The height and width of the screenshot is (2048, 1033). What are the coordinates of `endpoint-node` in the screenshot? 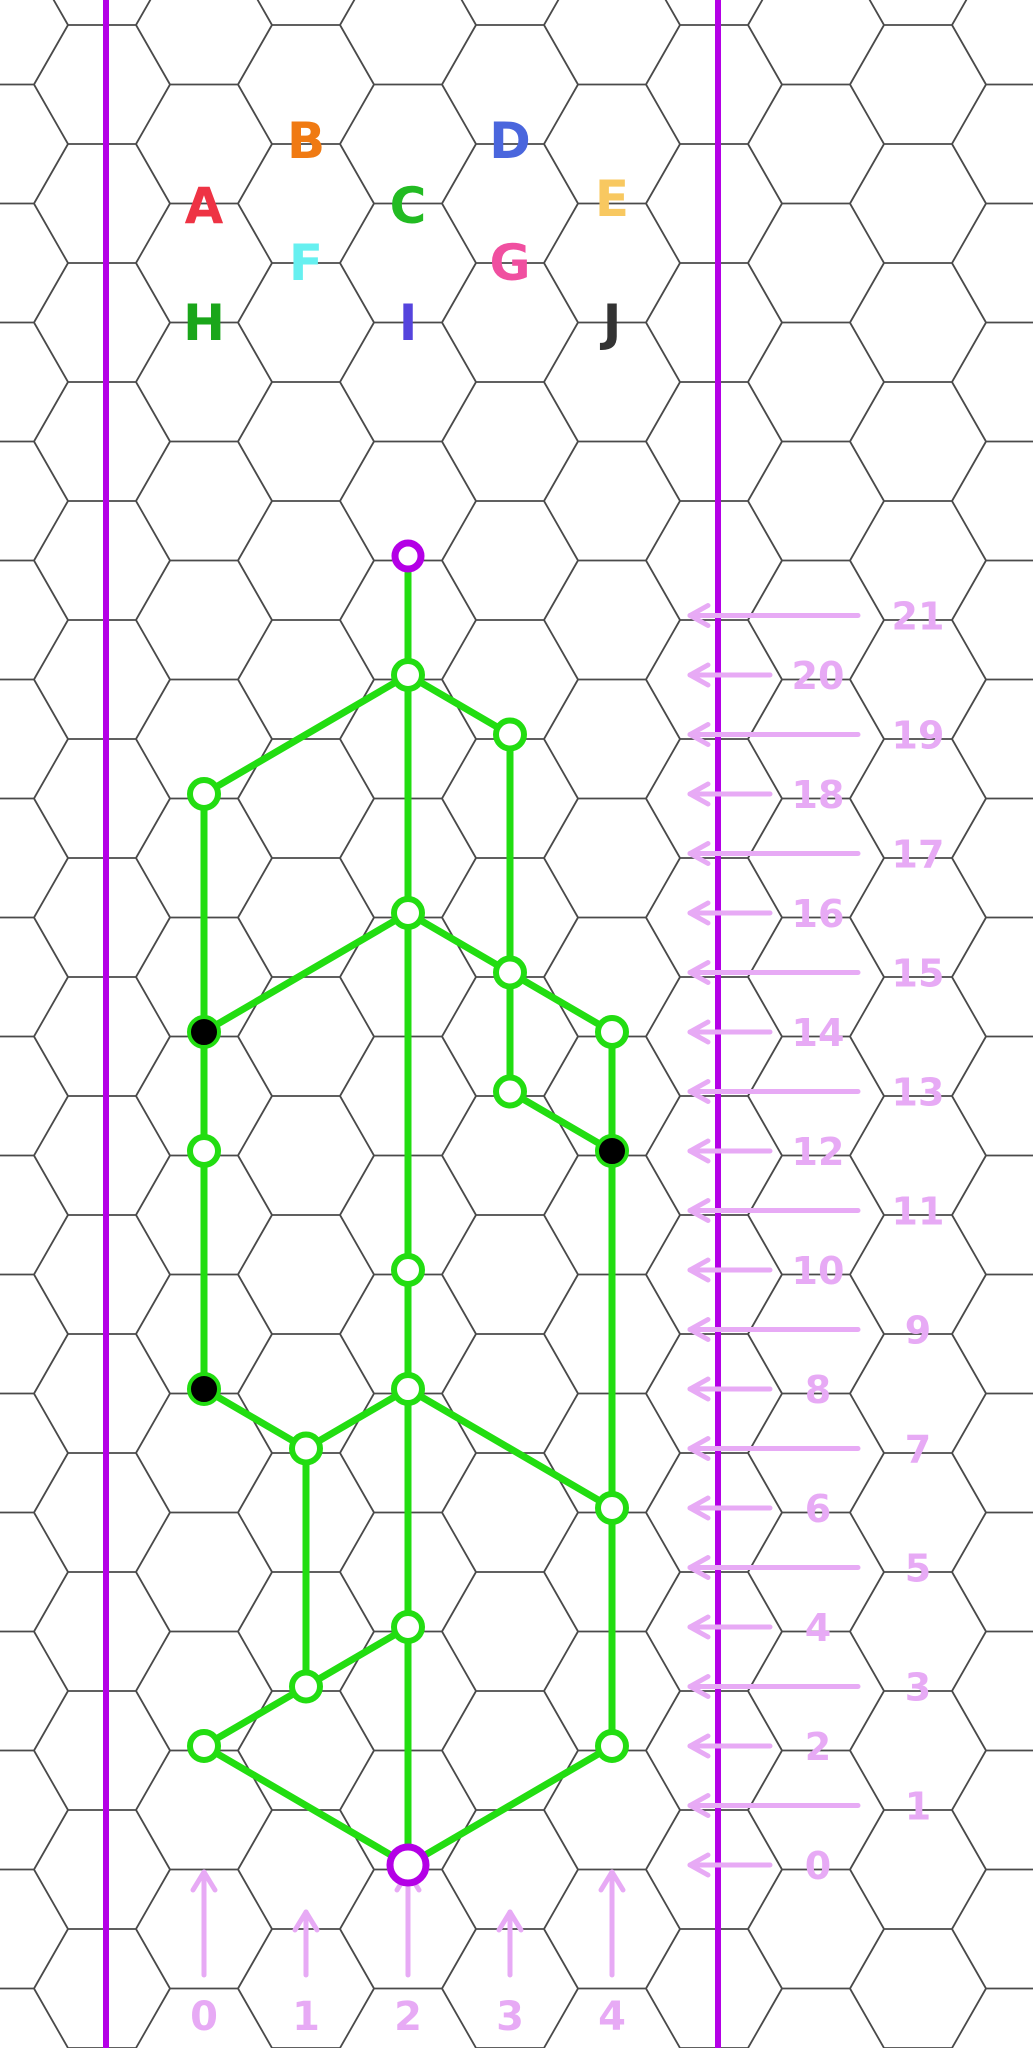 It's located at (408, 556).